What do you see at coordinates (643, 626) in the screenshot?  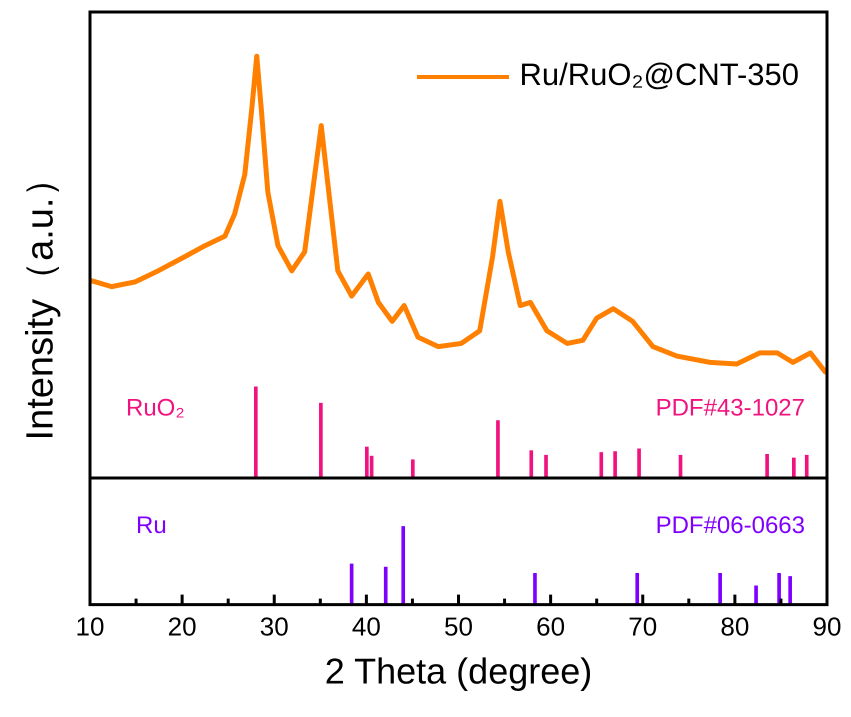 I see `x-tick-label: 70` at bounding box center [643, 626].